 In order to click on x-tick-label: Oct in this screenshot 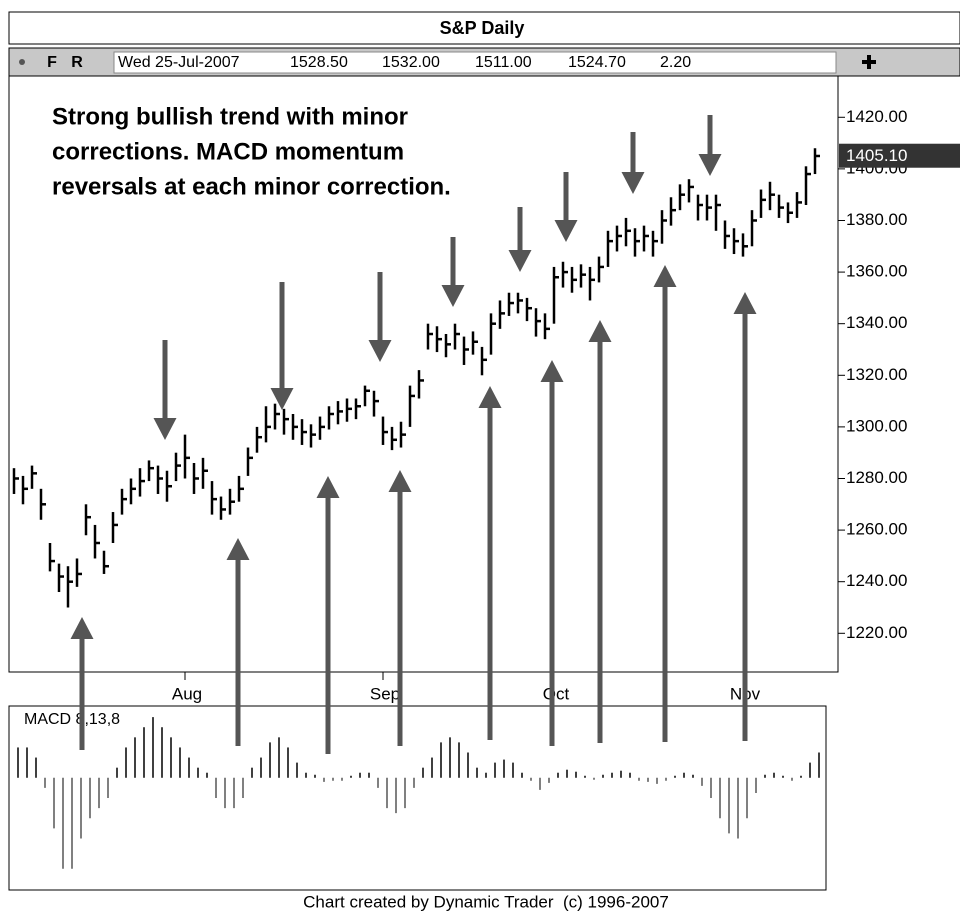, I will do `click(556, 693)`.